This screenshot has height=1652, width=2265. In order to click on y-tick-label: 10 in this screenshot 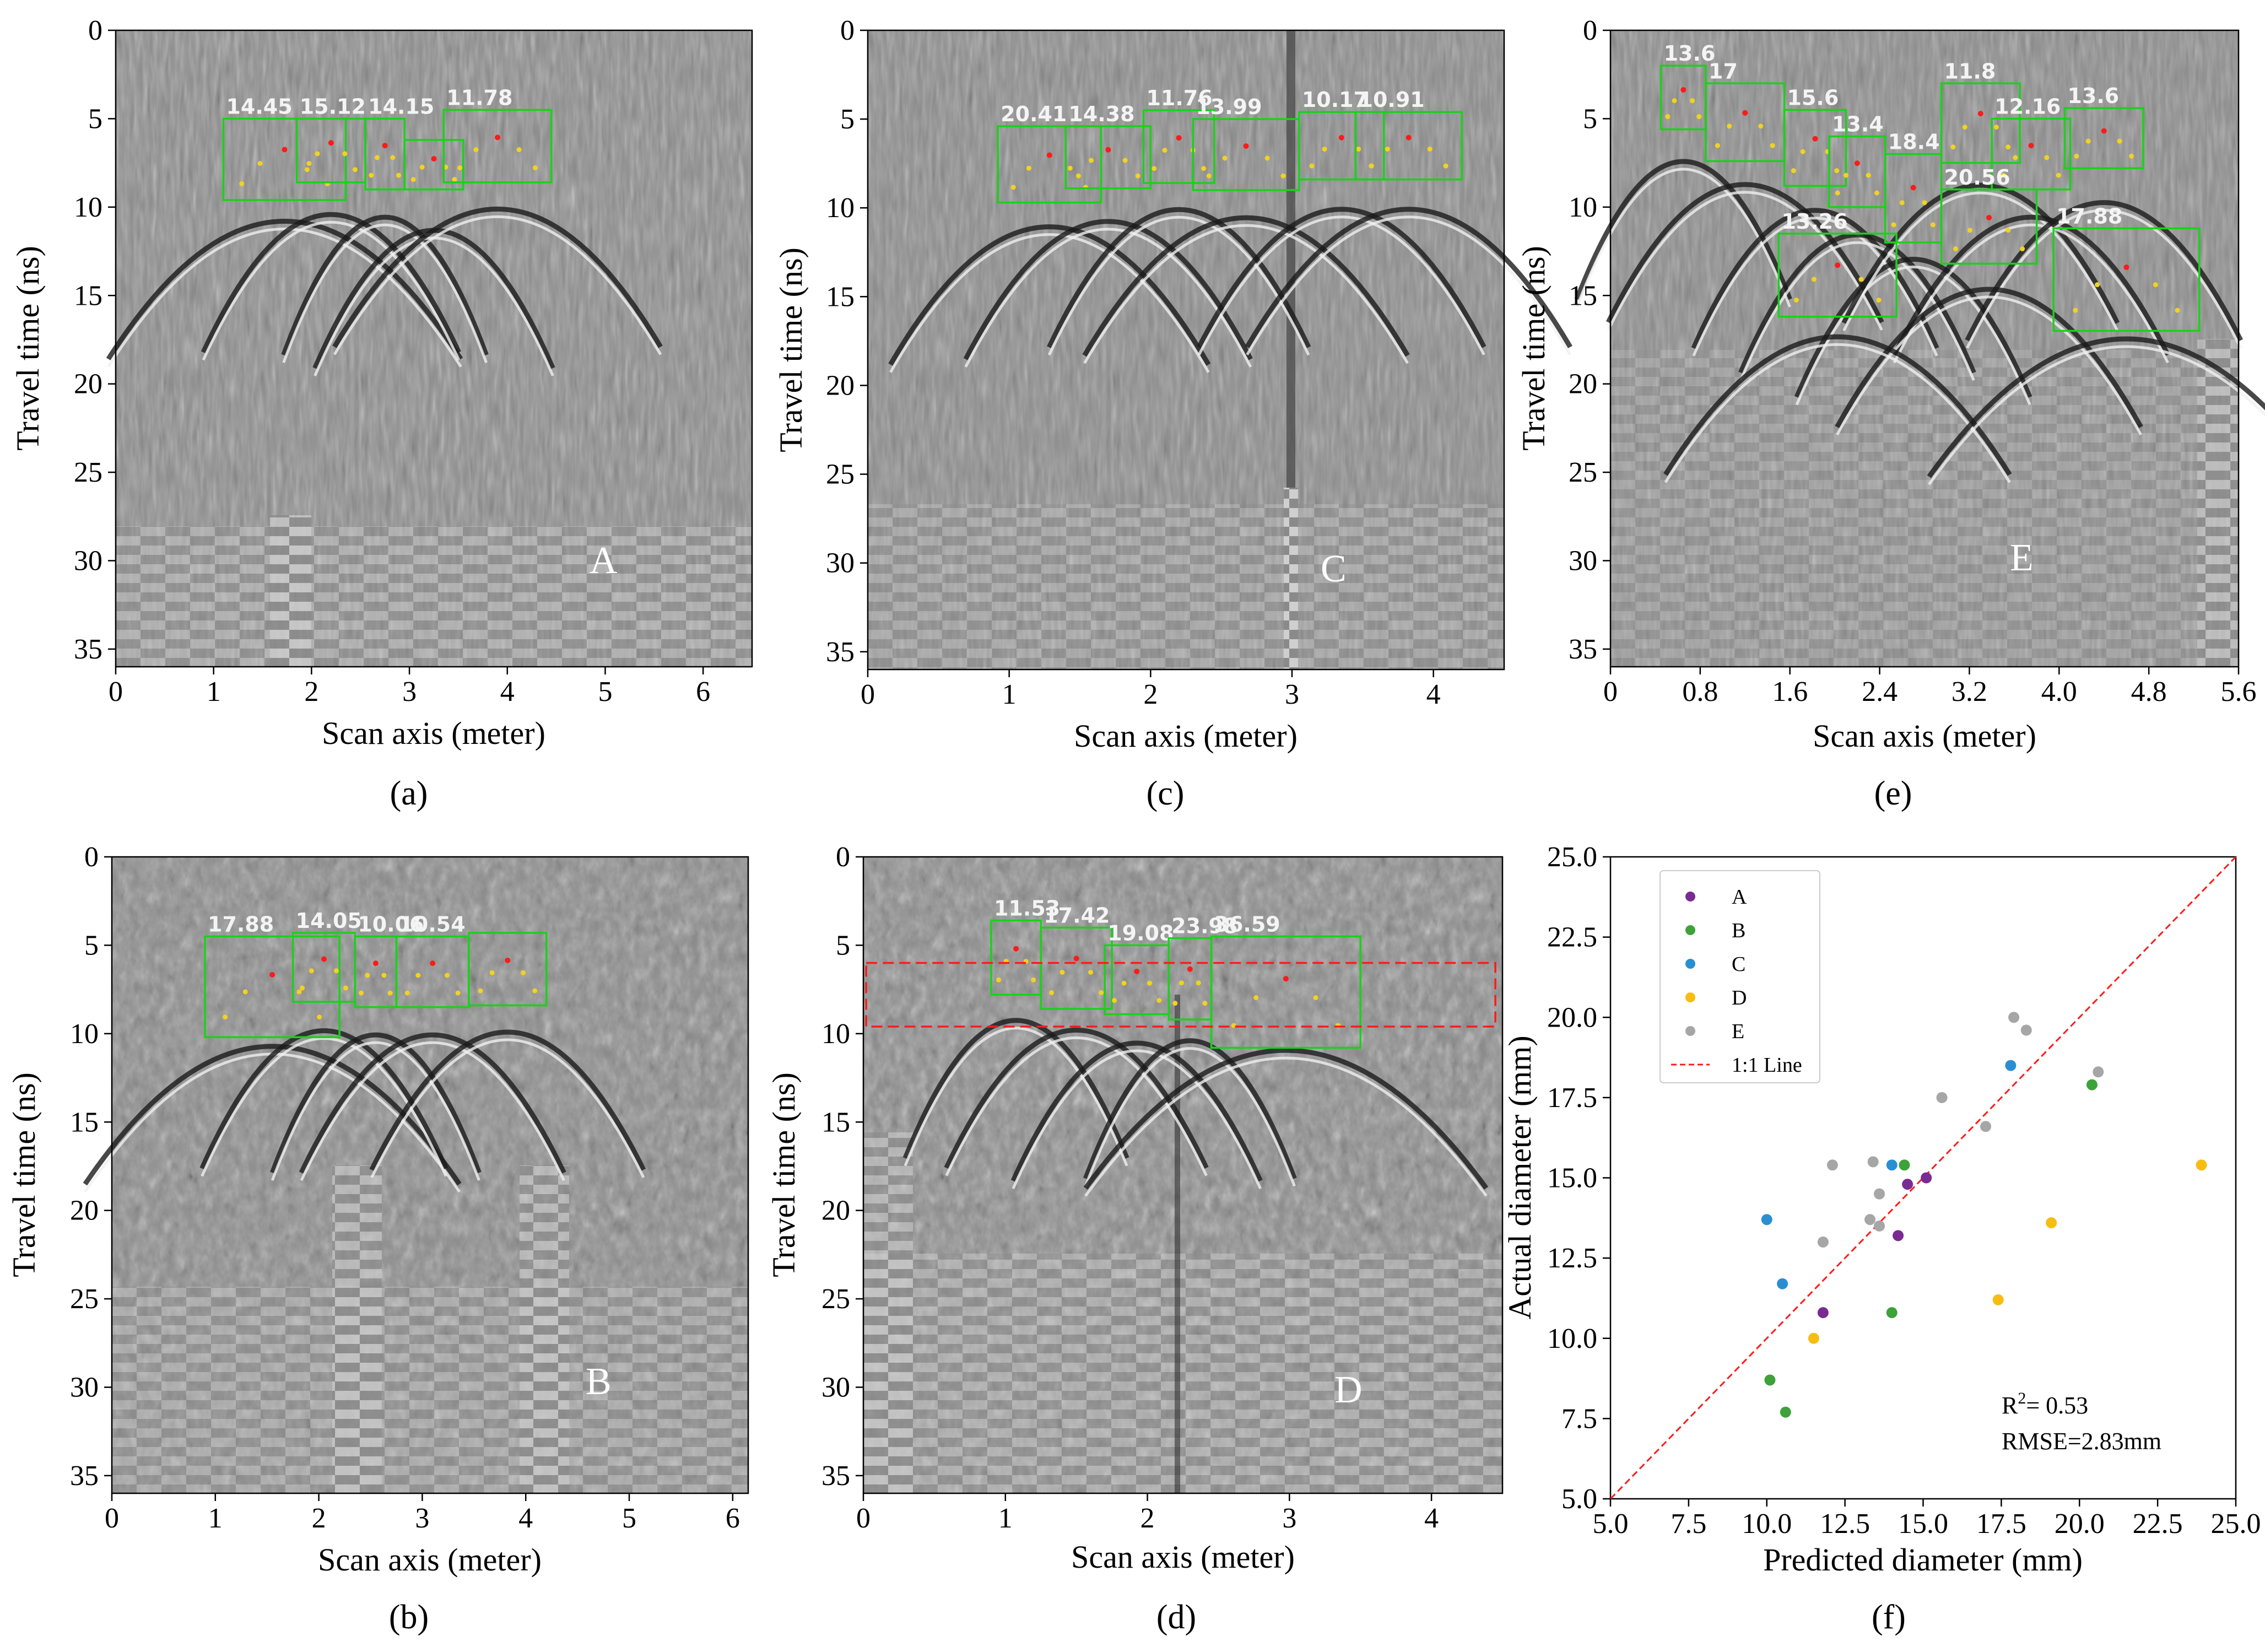, I will do `click(836, 1034)`.